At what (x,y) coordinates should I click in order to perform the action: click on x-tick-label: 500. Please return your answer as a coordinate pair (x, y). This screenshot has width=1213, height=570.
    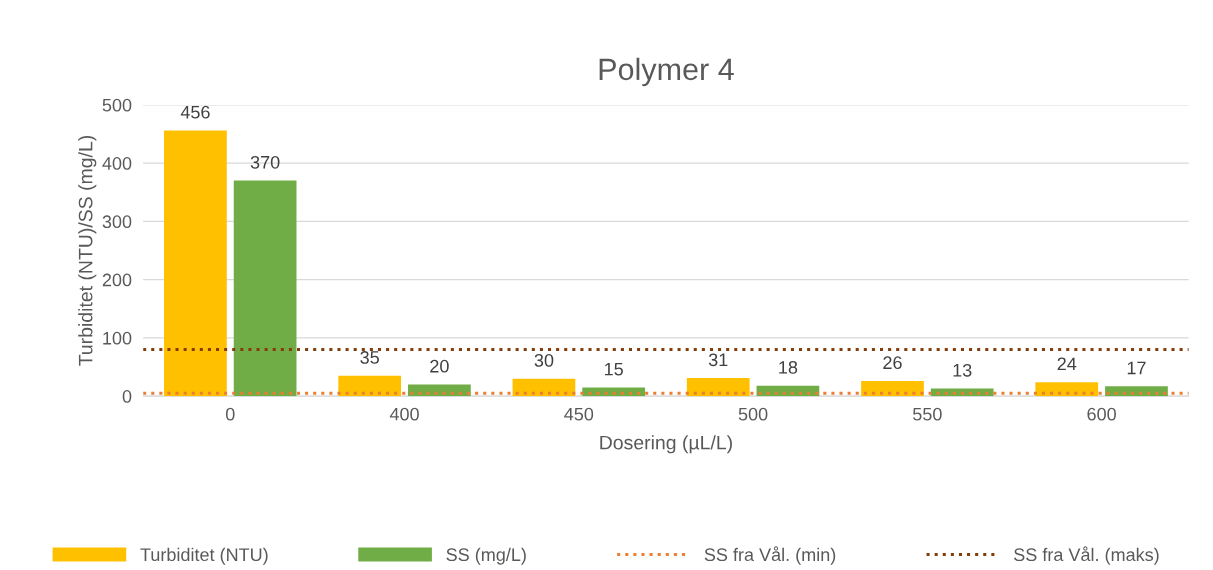
    Looking at the image, I should click on (753, 414).